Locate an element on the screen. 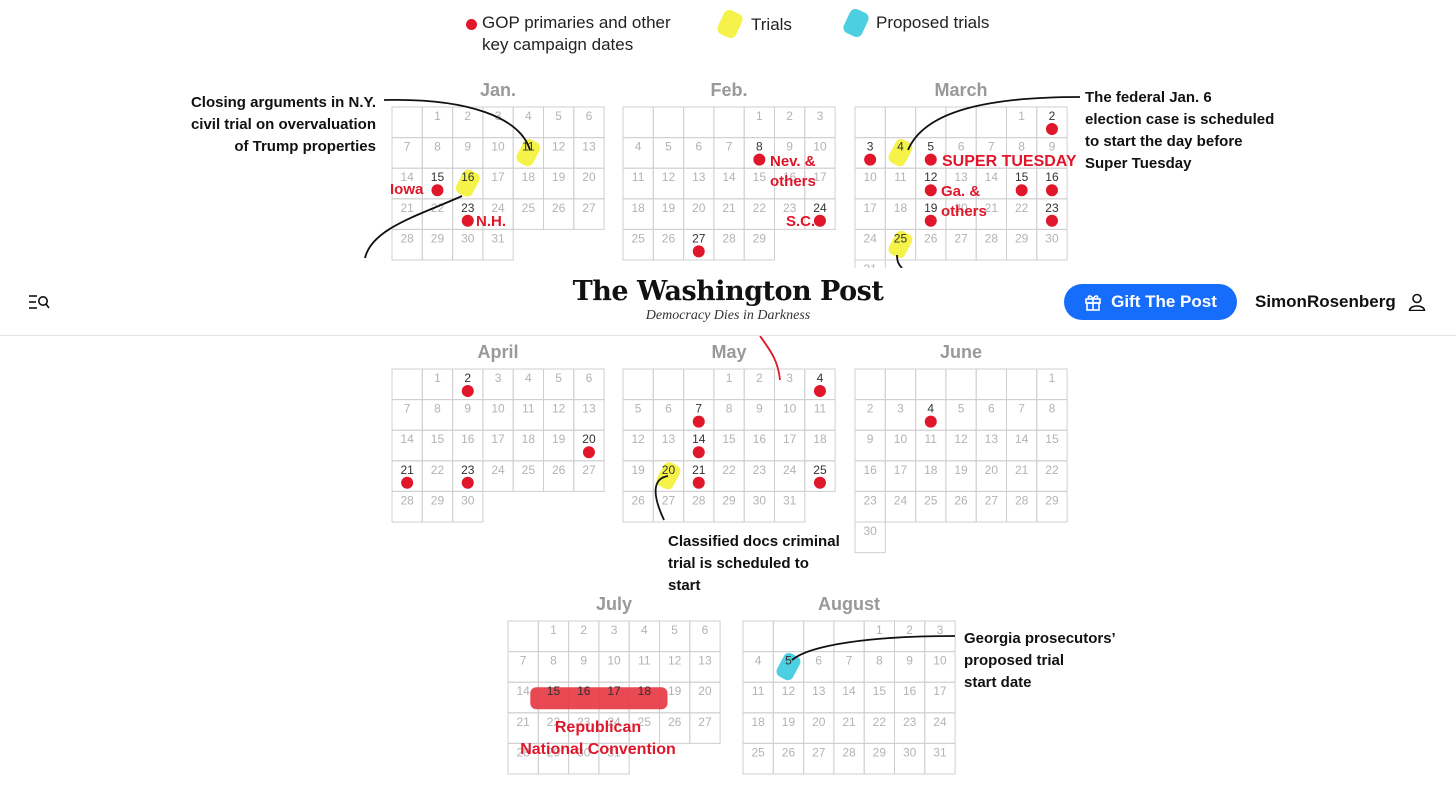 This screenshot has width=1456, height=785. day-number: 16 is located at coordinates (468, 439).